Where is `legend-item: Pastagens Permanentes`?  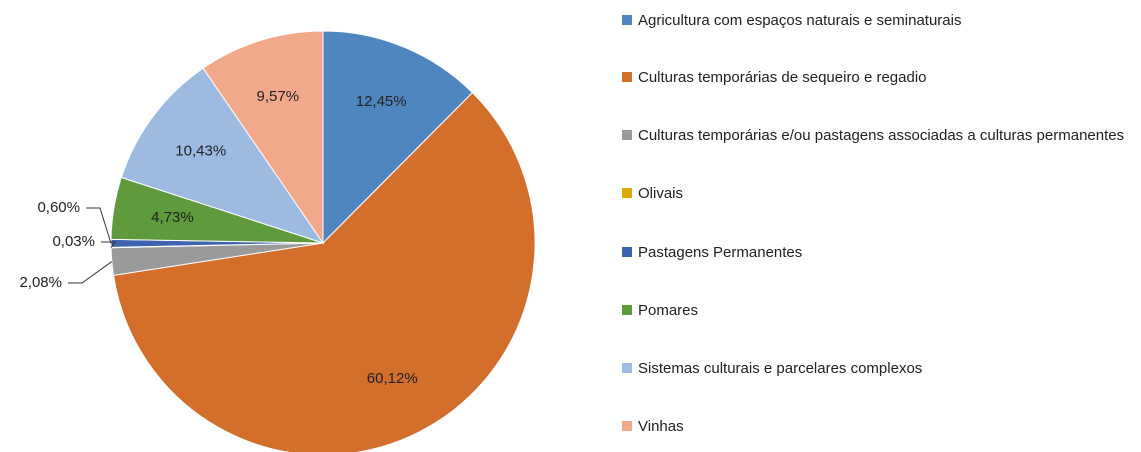 legend-item: Pastagens Permanentes is located at coordinates (879, 252).